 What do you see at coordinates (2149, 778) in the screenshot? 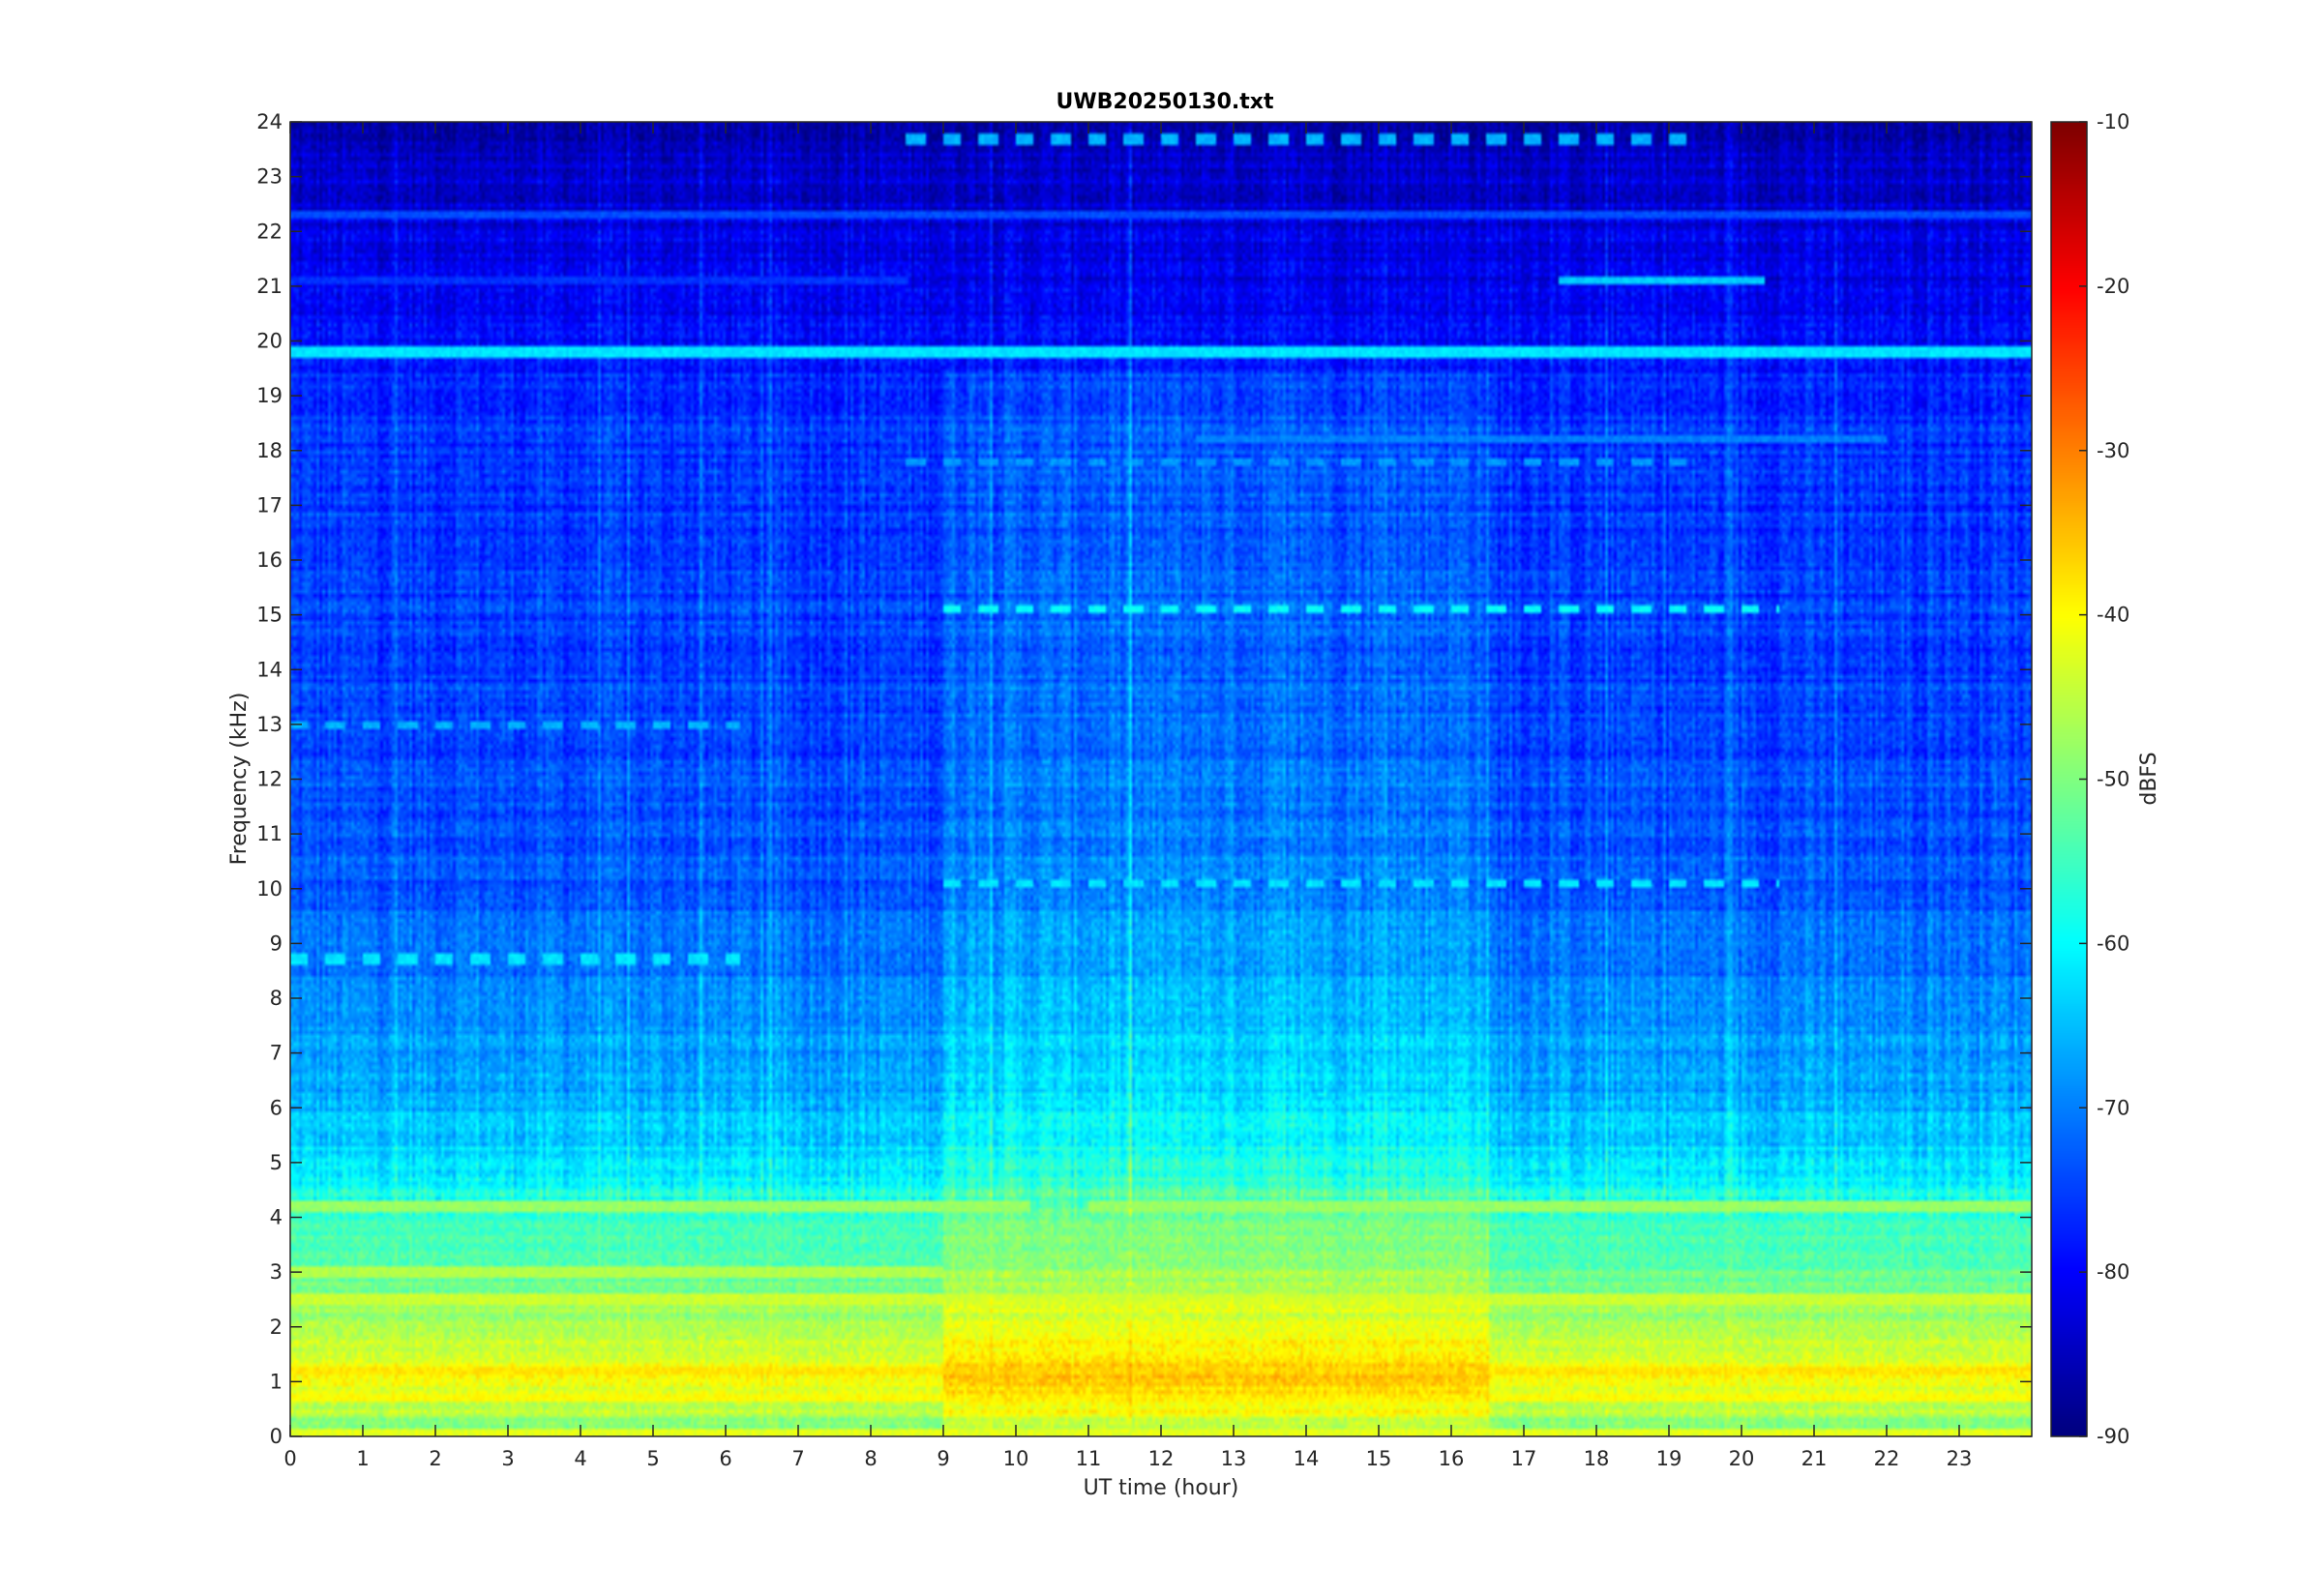
I see `colorbar-label: dBFS` at bounding box center [2149, 778].